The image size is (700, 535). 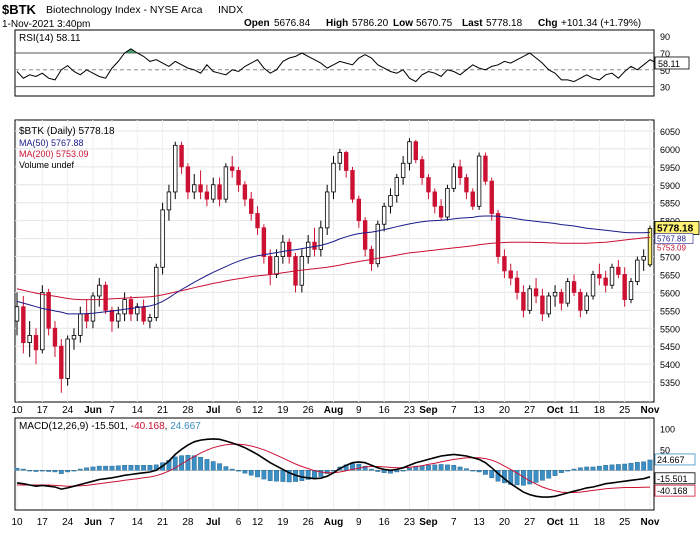 What do you see at coordinates (138, 522) in the screenshot?
I see `macd-x-label: 14` at bounding box center [138, 522].